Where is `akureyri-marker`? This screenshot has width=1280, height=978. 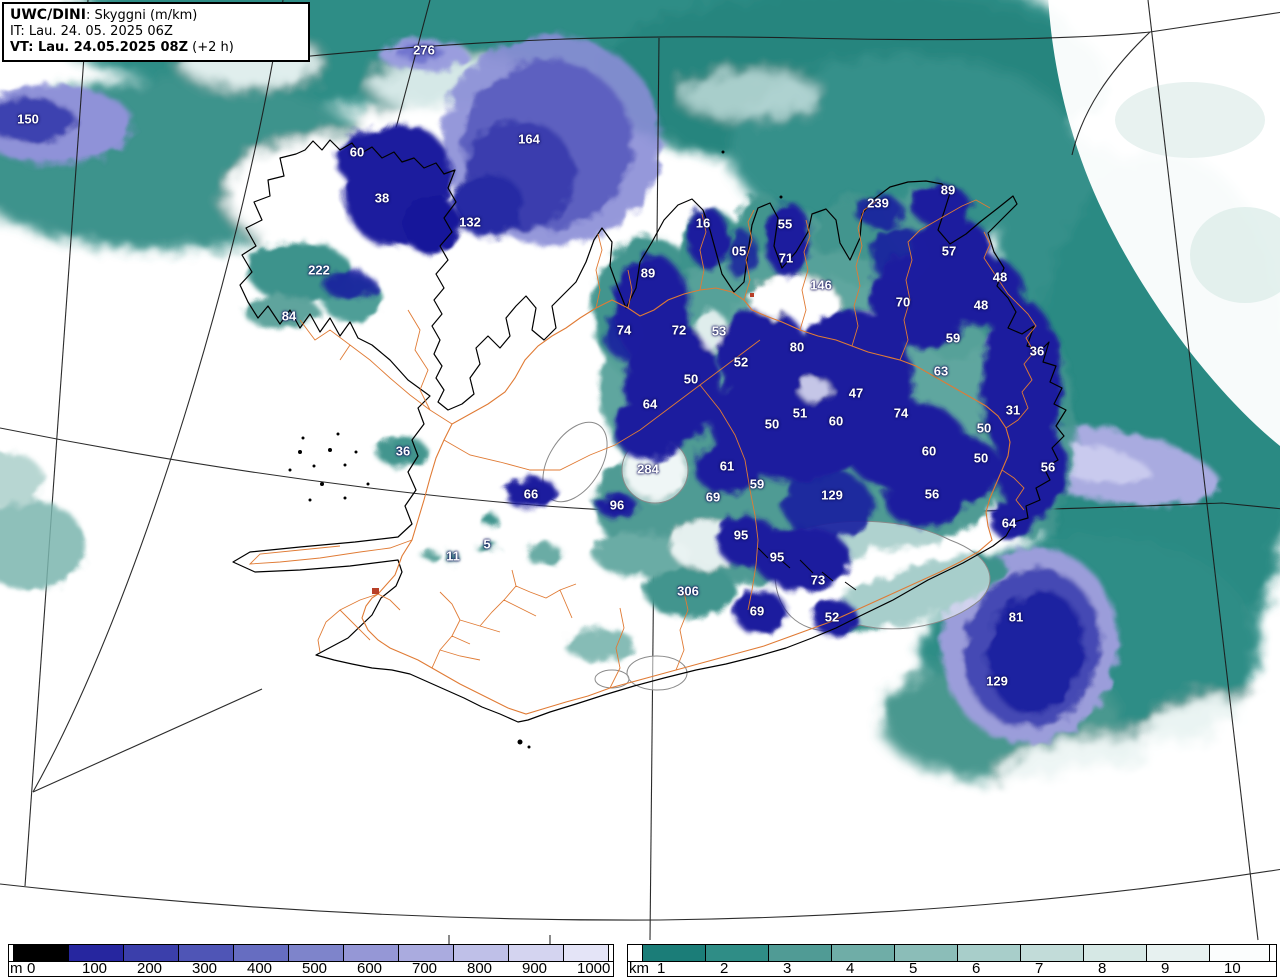 akureyri-marker is located at coordinates (752, 295).